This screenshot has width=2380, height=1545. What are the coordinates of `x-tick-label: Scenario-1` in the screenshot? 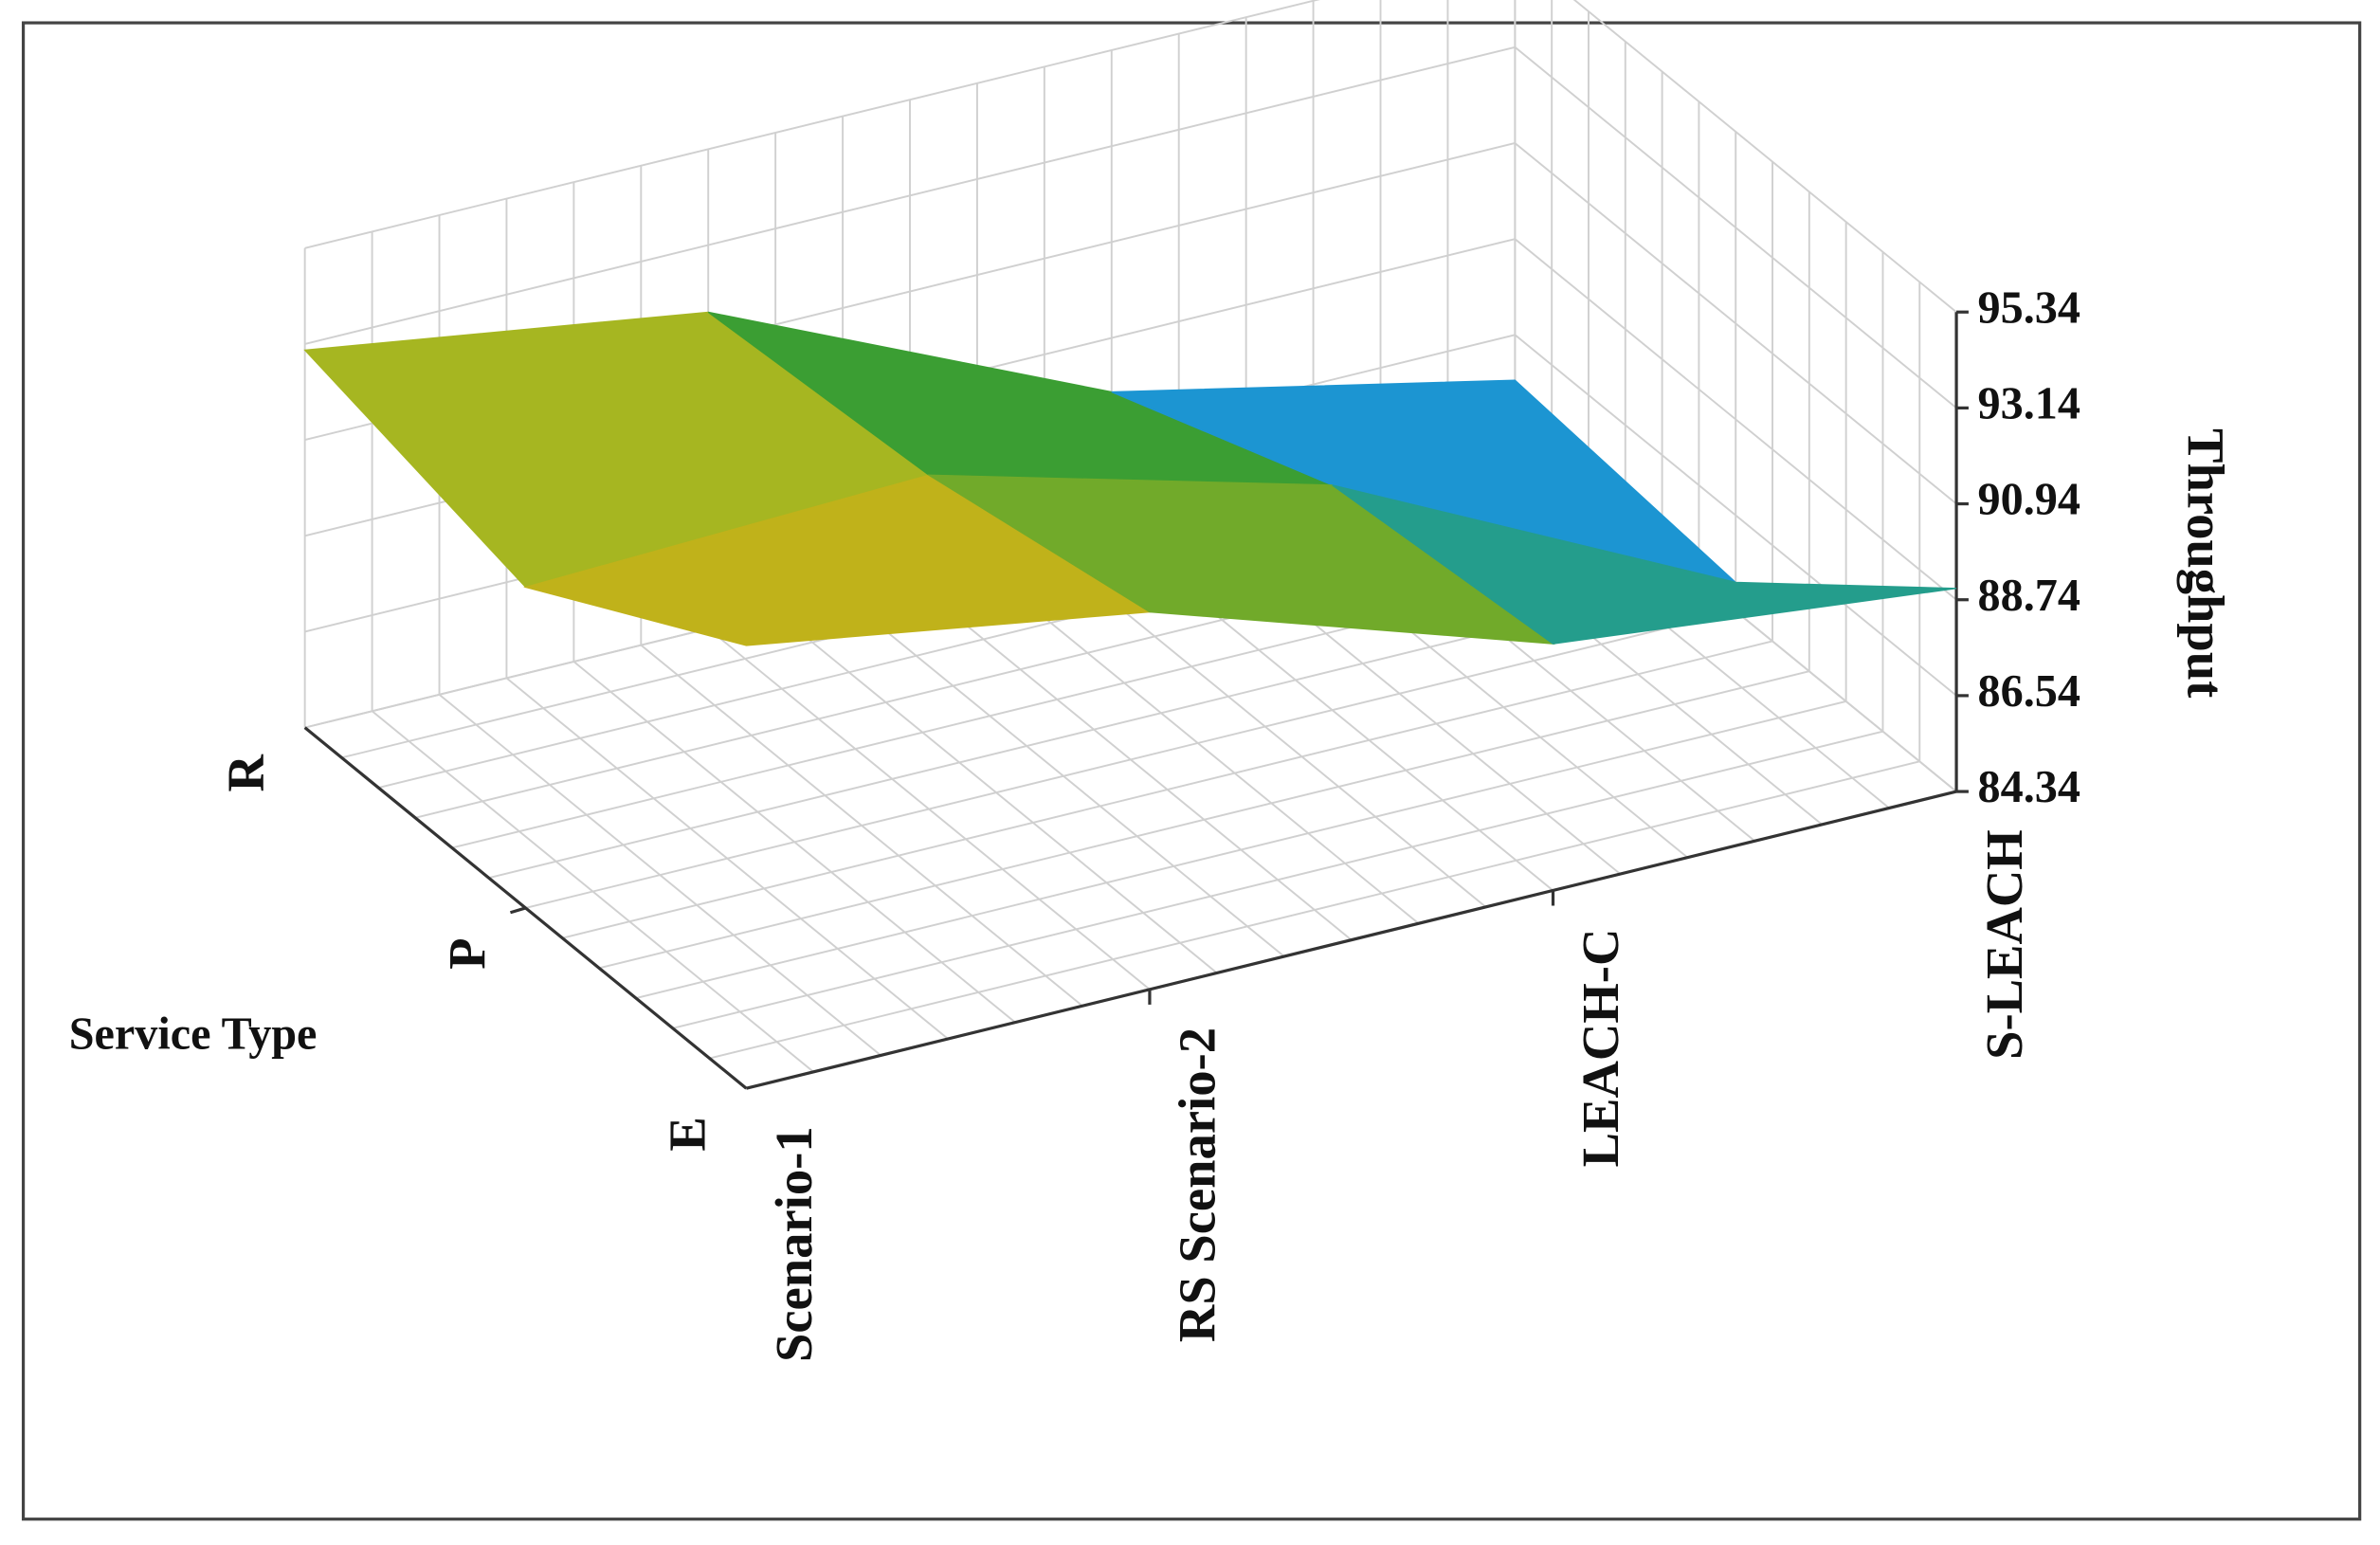 It's located at (794, 1244).